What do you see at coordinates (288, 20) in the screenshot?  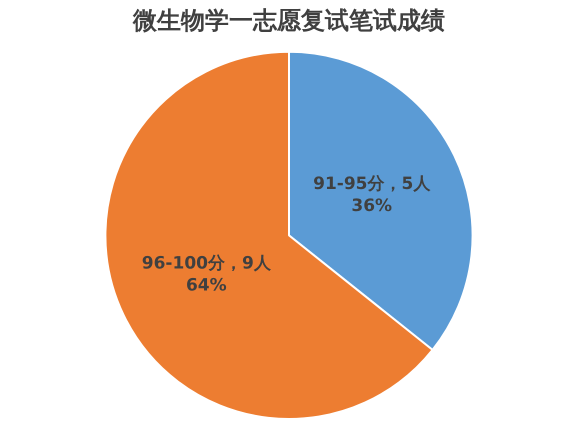 I see `chart-title: 微生物学一志愿复试笔试成绩` at bounding box center [288, 20].